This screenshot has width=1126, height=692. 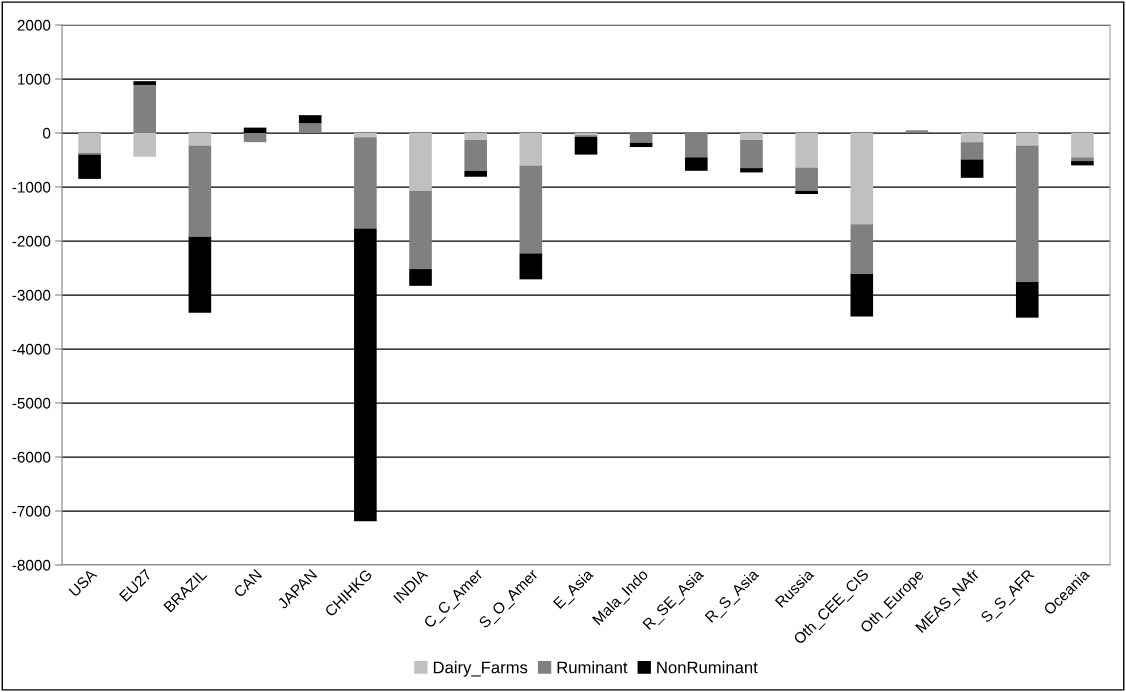 What do you see at coordinates (31, 403) in the screenshot?
I see `y-tick-label: -5000` at bounding box center [31, 403].